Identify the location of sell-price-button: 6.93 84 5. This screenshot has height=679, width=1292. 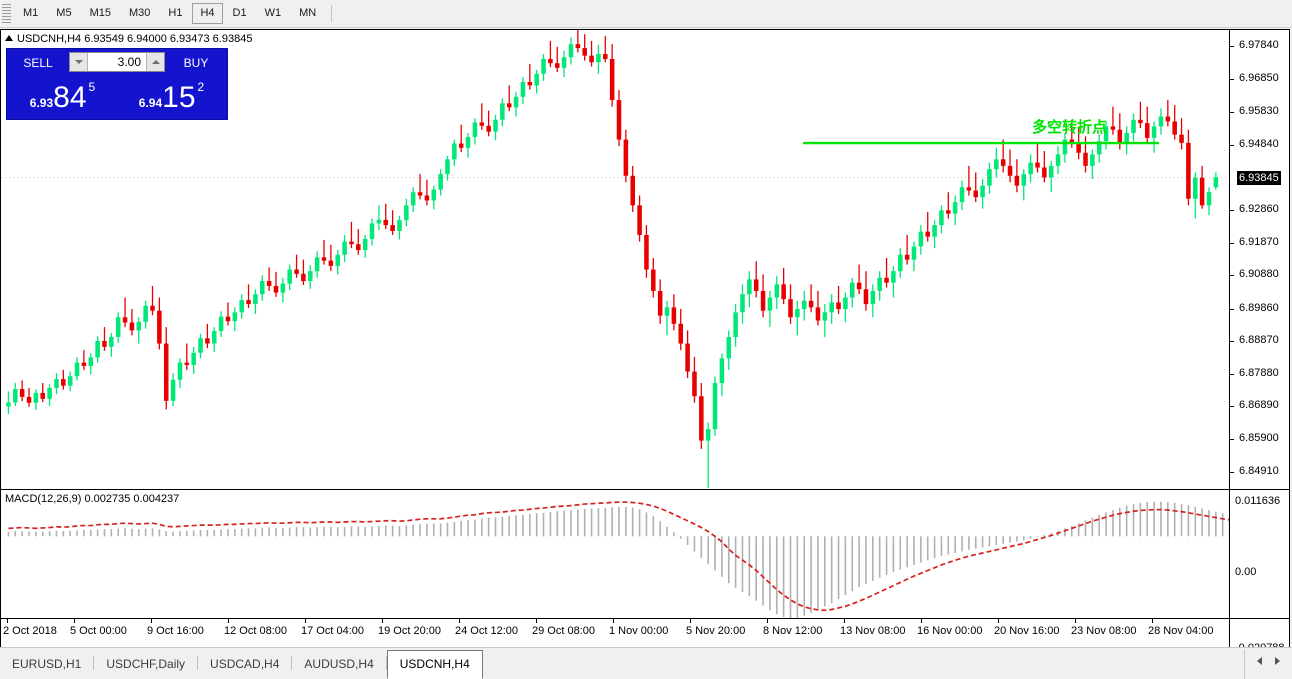
(62, 95).